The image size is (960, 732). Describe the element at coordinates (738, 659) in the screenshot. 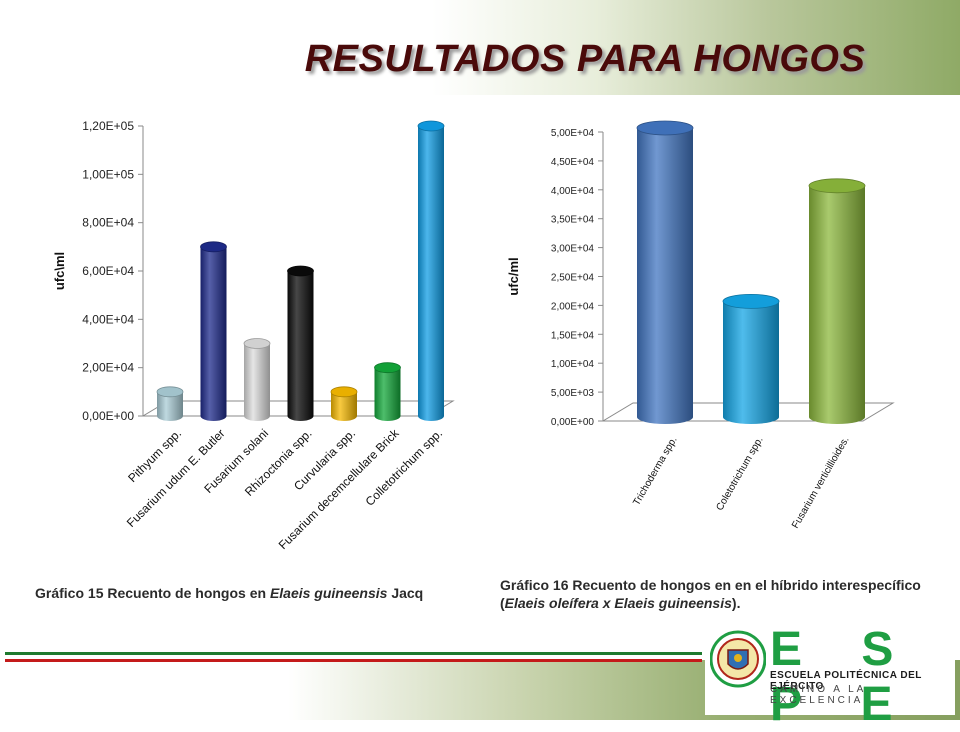

I see `university-seal-icon` at that location.